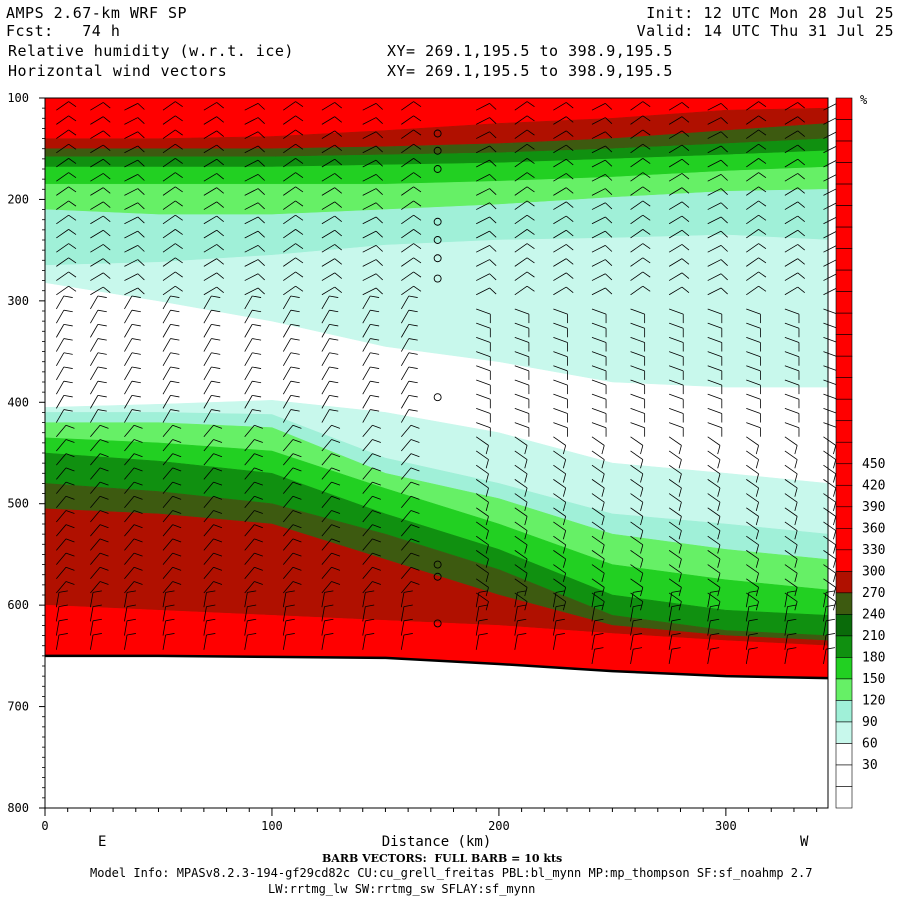  I want to click on colorbar-bin, so click(844, 668).